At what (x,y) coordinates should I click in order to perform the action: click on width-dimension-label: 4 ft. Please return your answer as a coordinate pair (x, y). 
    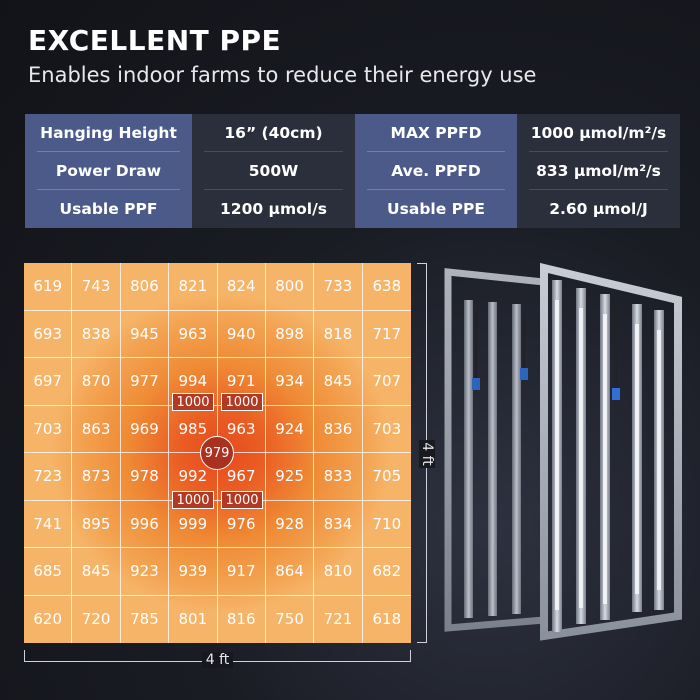
    Looking at the image, I should click on (217, 660).